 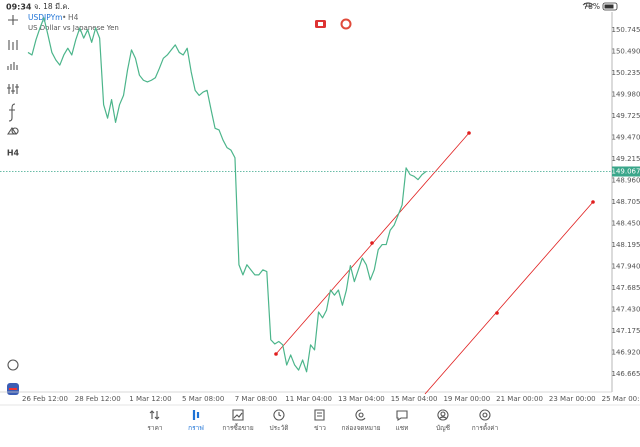 What do you see at coordinates (19, 7) in the screenshot?
I see `status-time: 09:34` at bounding box center [19, 7].